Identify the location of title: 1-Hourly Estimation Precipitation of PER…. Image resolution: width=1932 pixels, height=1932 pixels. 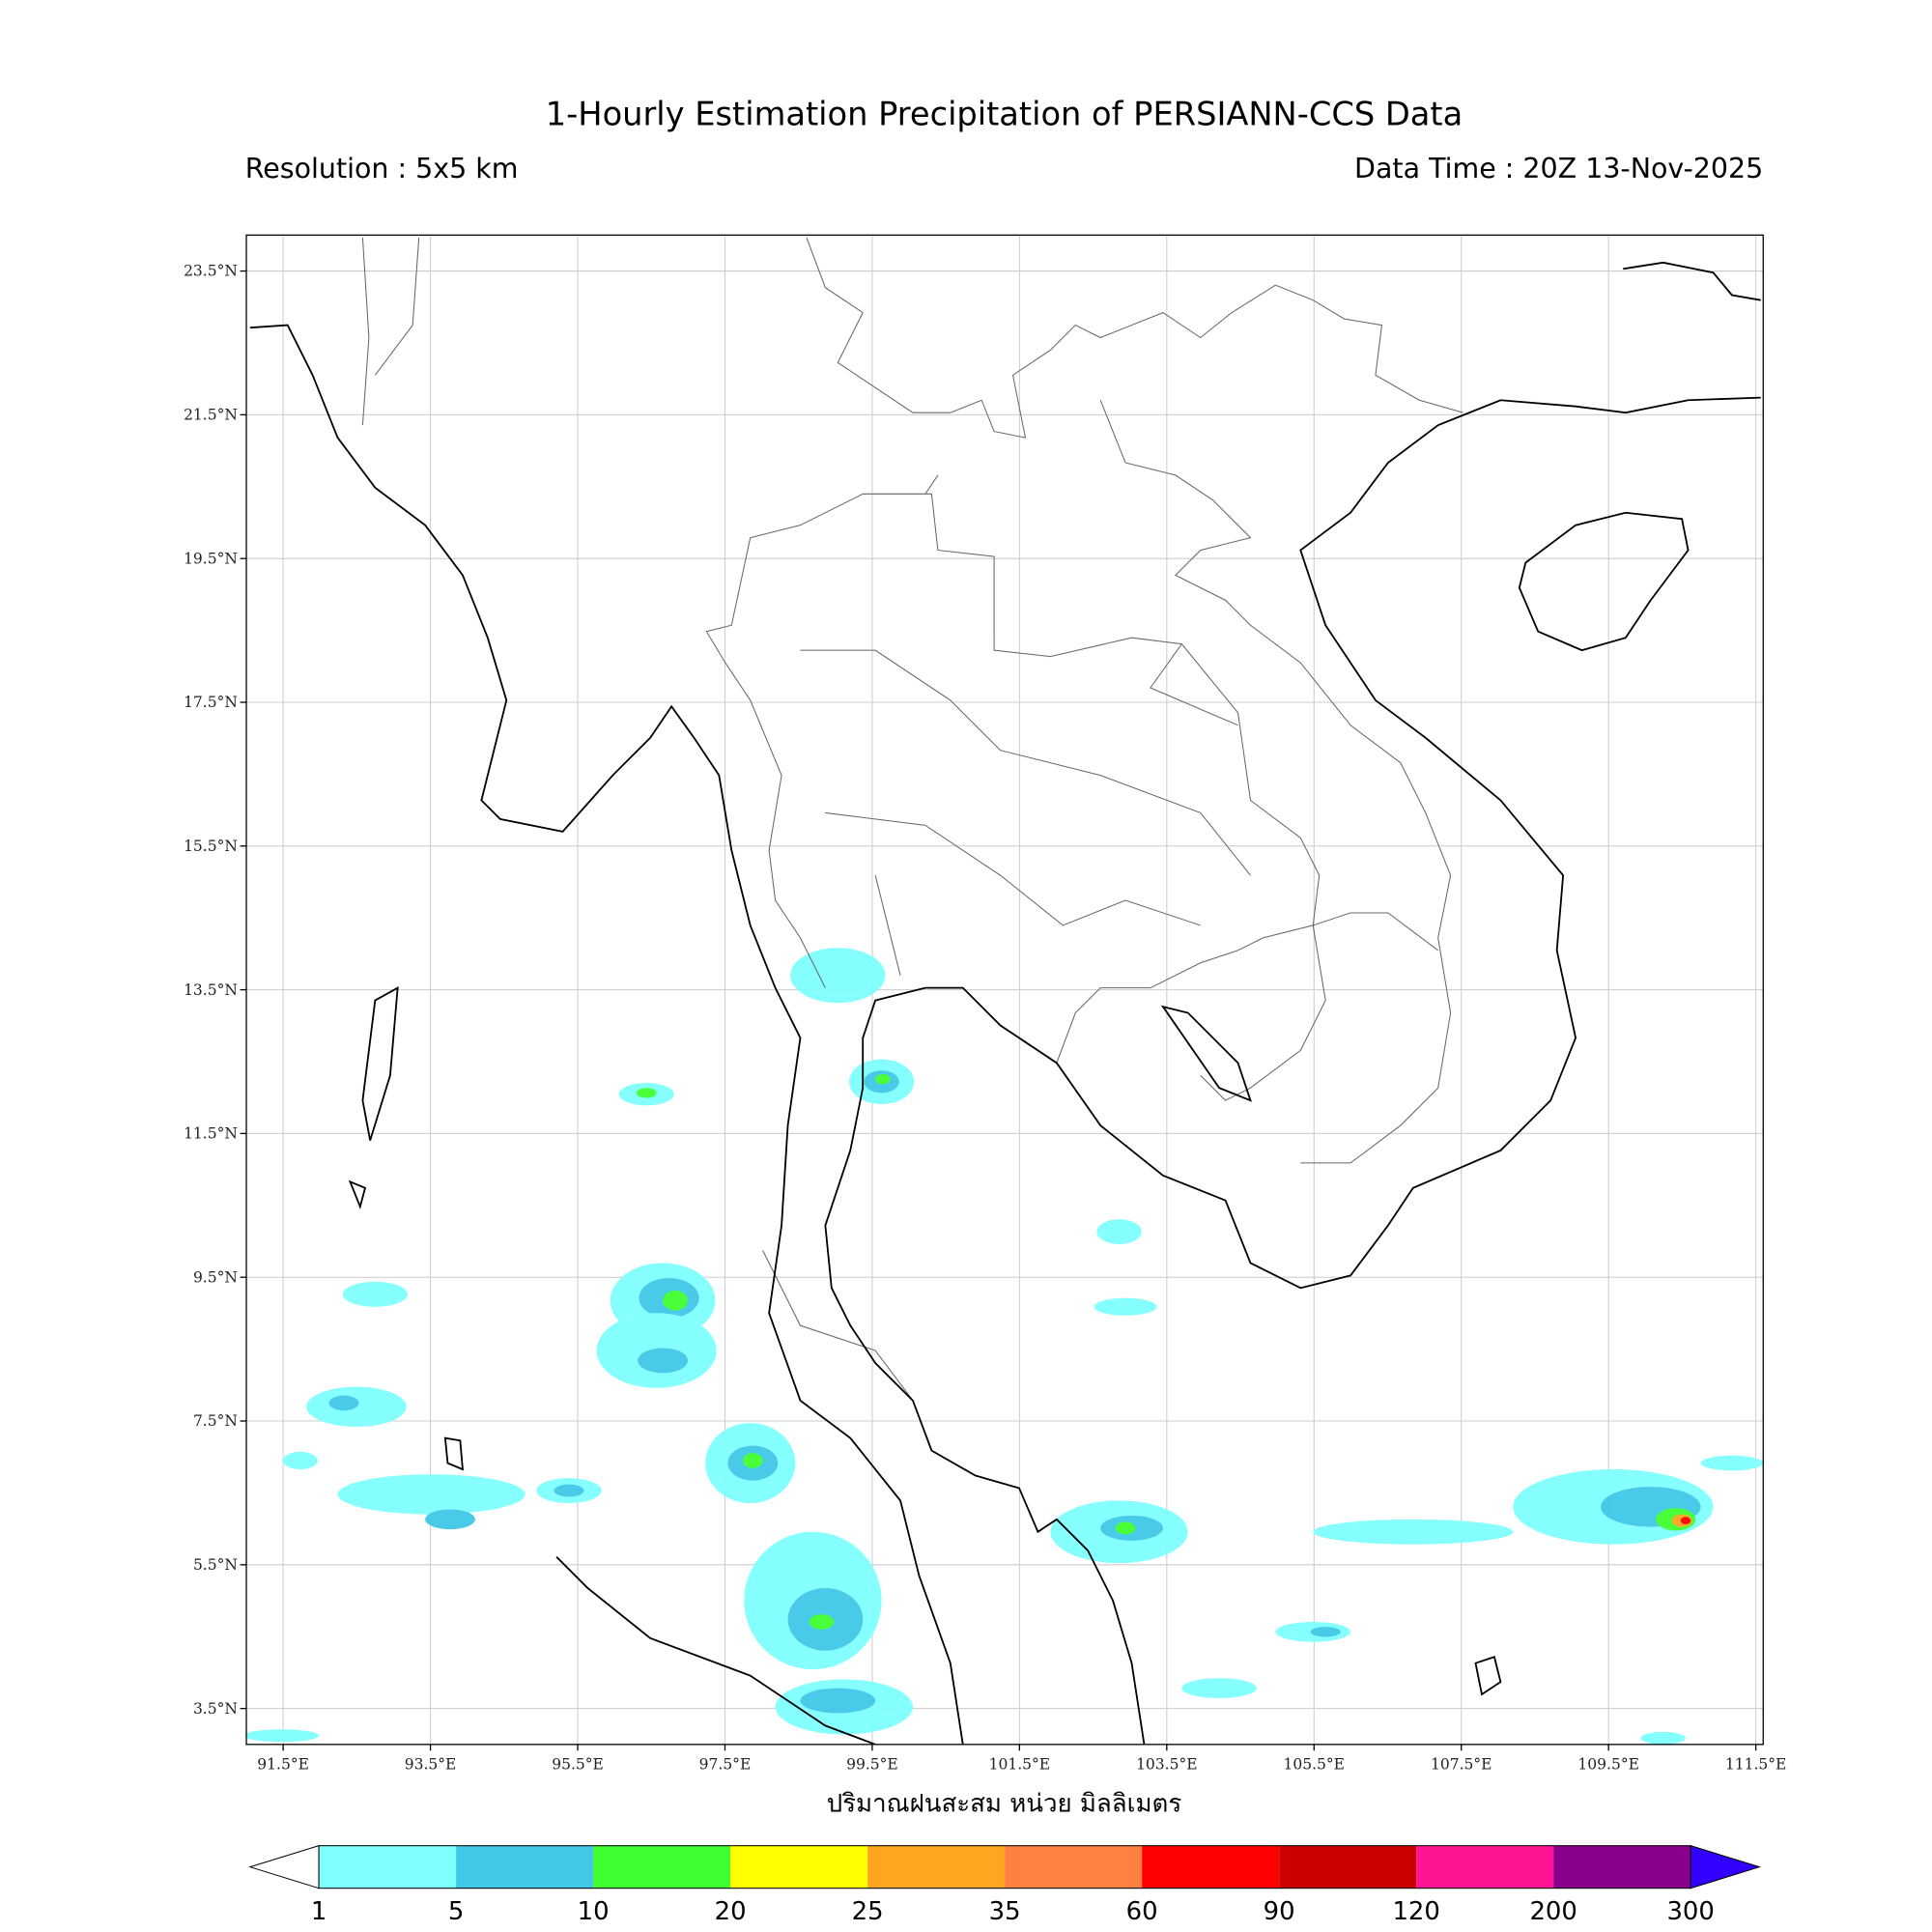
(1005, 113).